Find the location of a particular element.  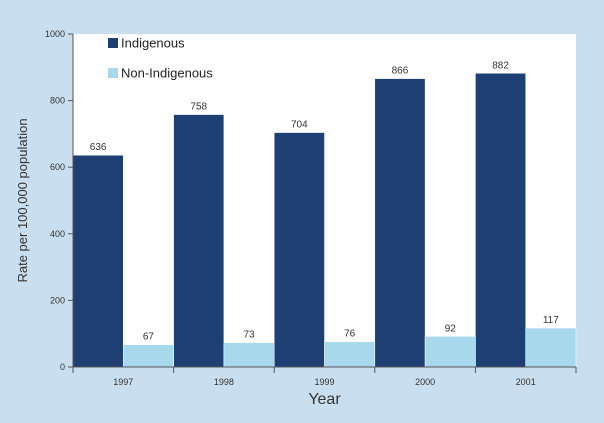

x-tick-label: 2000 is located at coordinates (425, 382).